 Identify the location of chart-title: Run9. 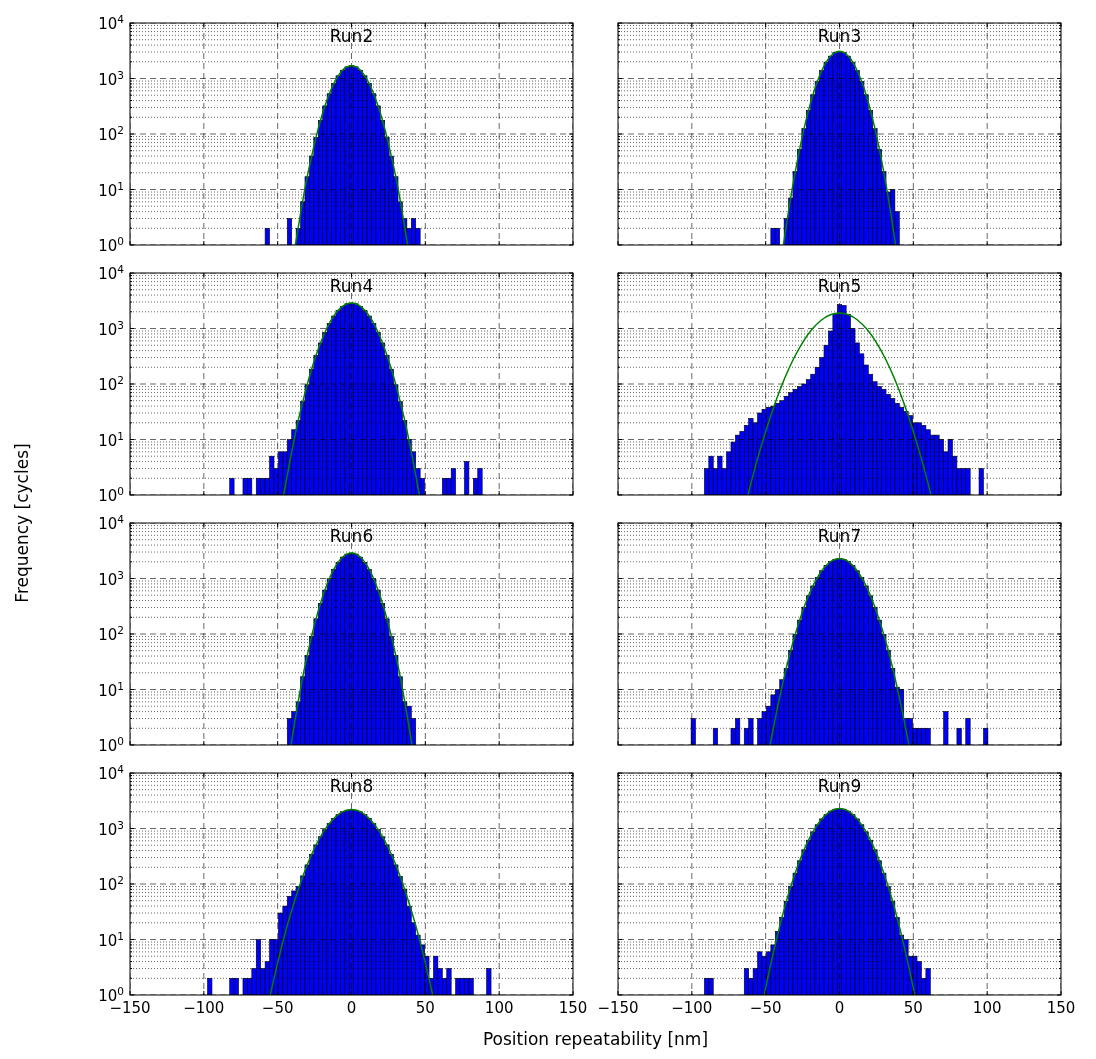
(839, 786).